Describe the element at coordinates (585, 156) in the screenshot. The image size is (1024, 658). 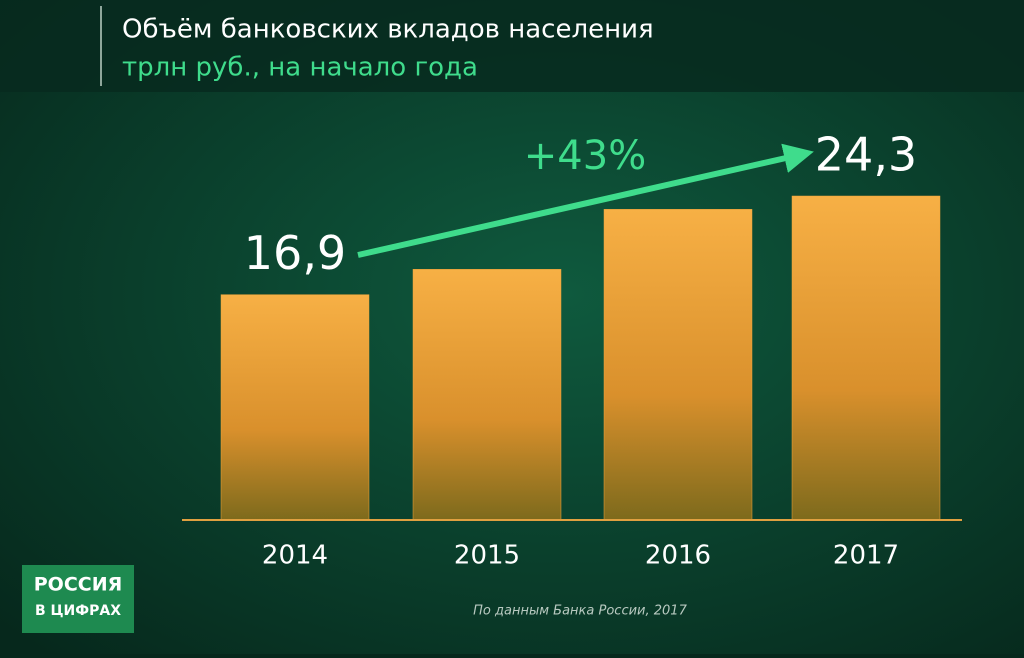
I see `growth-annotation: +43%` at that location.